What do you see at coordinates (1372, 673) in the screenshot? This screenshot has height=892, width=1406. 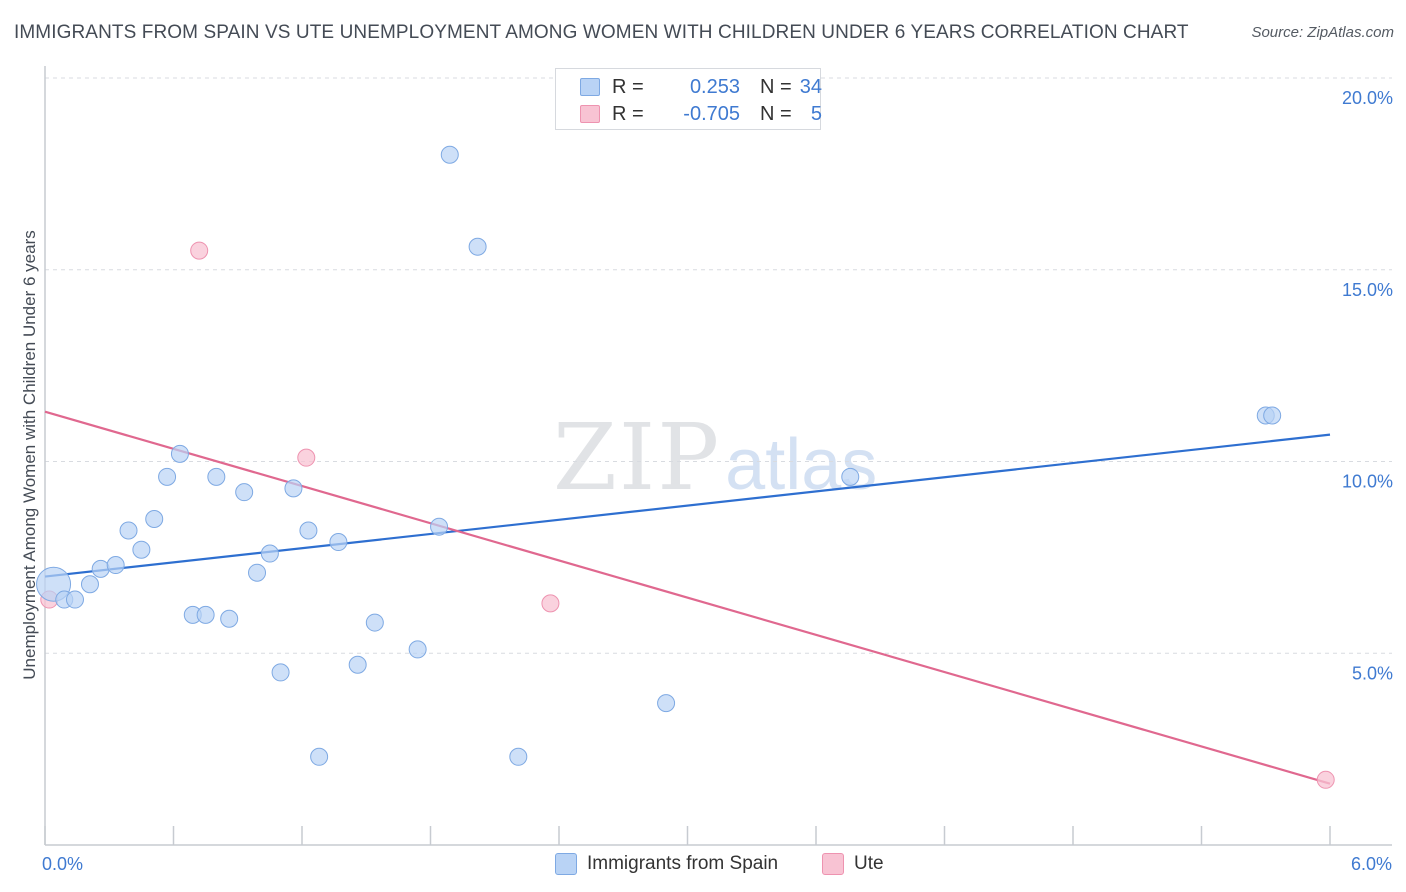 I see `y-tick-label: 5.0%` at bounding box center [1372, 673].